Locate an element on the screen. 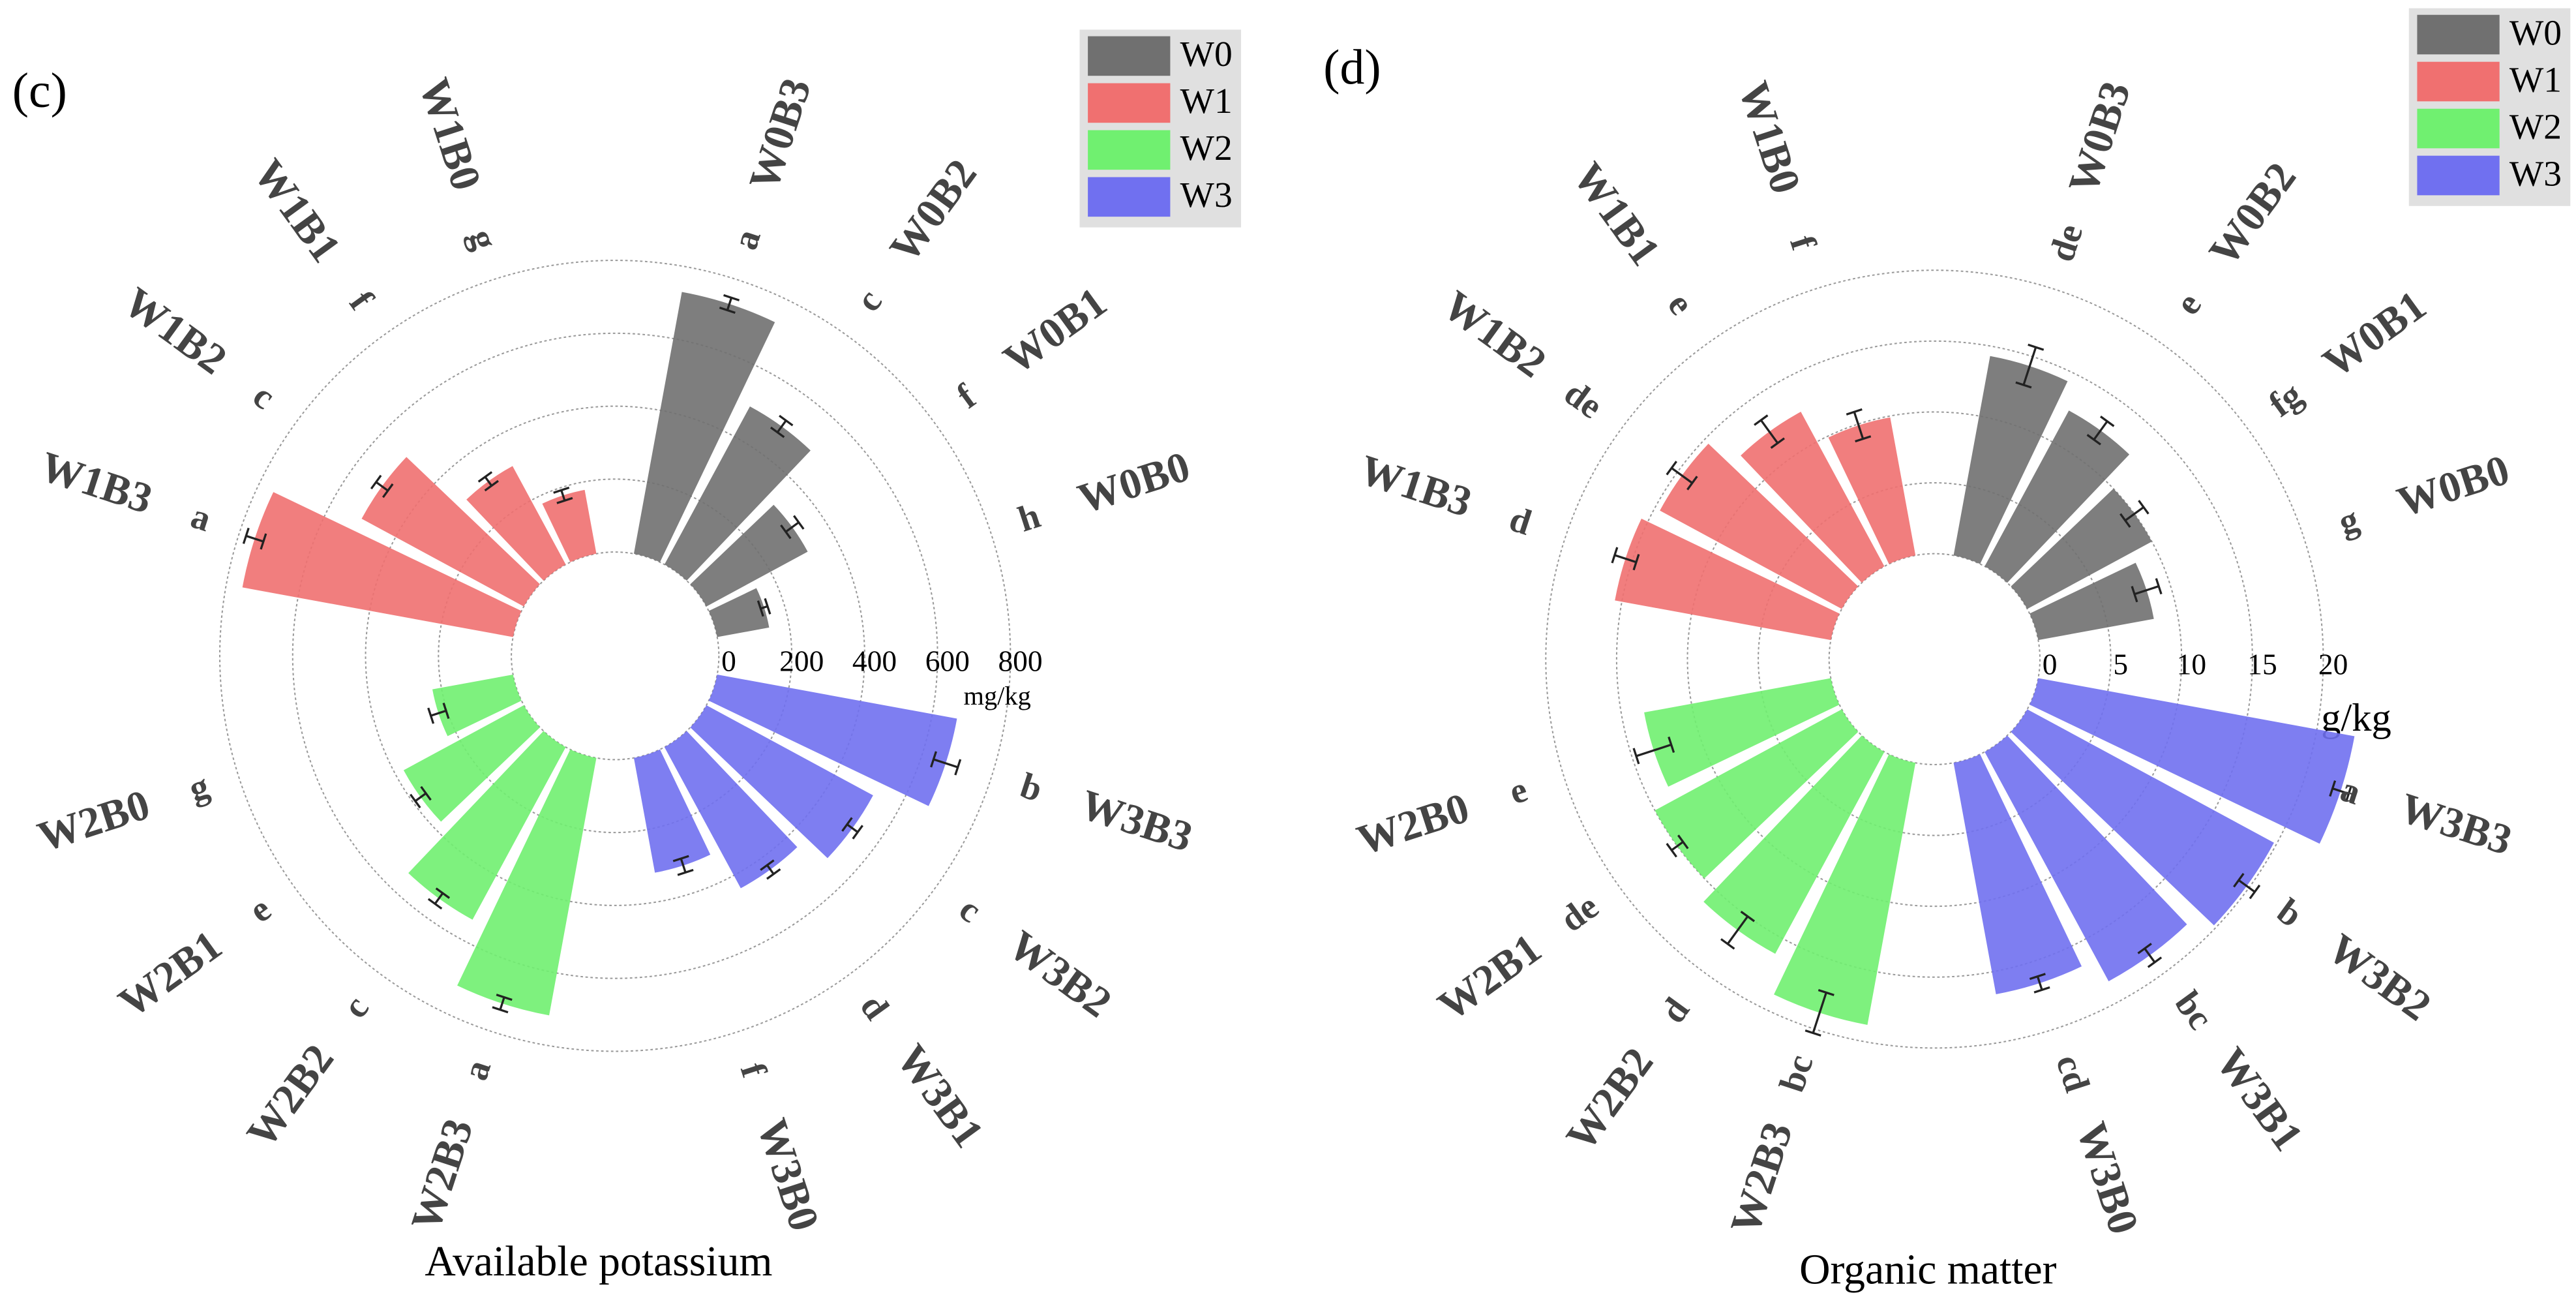 This screenshot has height=1310, width=2576. panel-label: (d) is located at coordinates (1352, 67).